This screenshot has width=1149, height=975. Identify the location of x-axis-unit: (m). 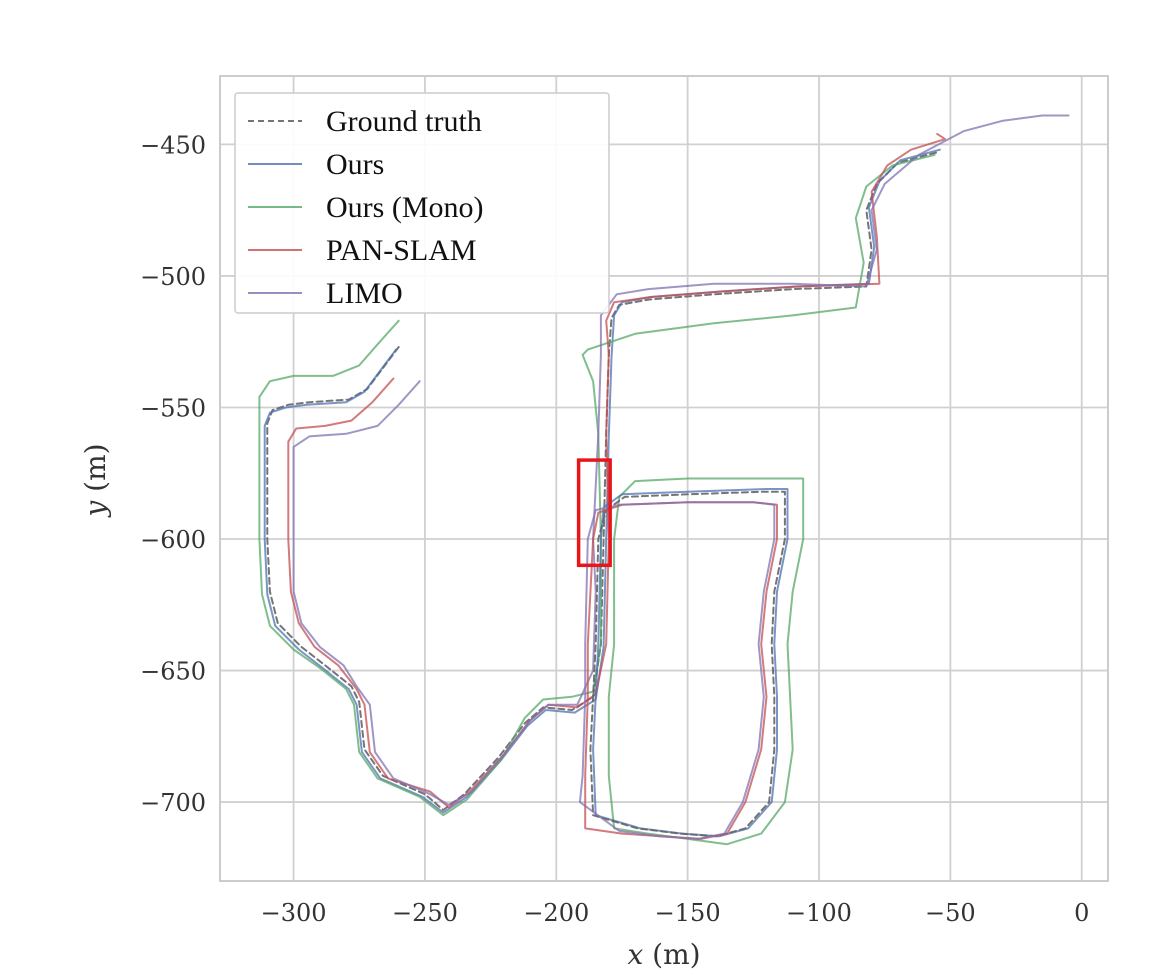
(676, 954).